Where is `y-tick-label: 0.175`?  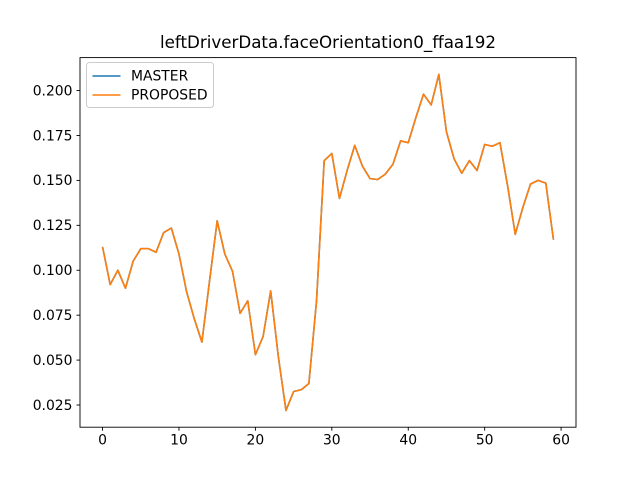
y-tick-label: 0.175 is located at coordinates (53, 136).